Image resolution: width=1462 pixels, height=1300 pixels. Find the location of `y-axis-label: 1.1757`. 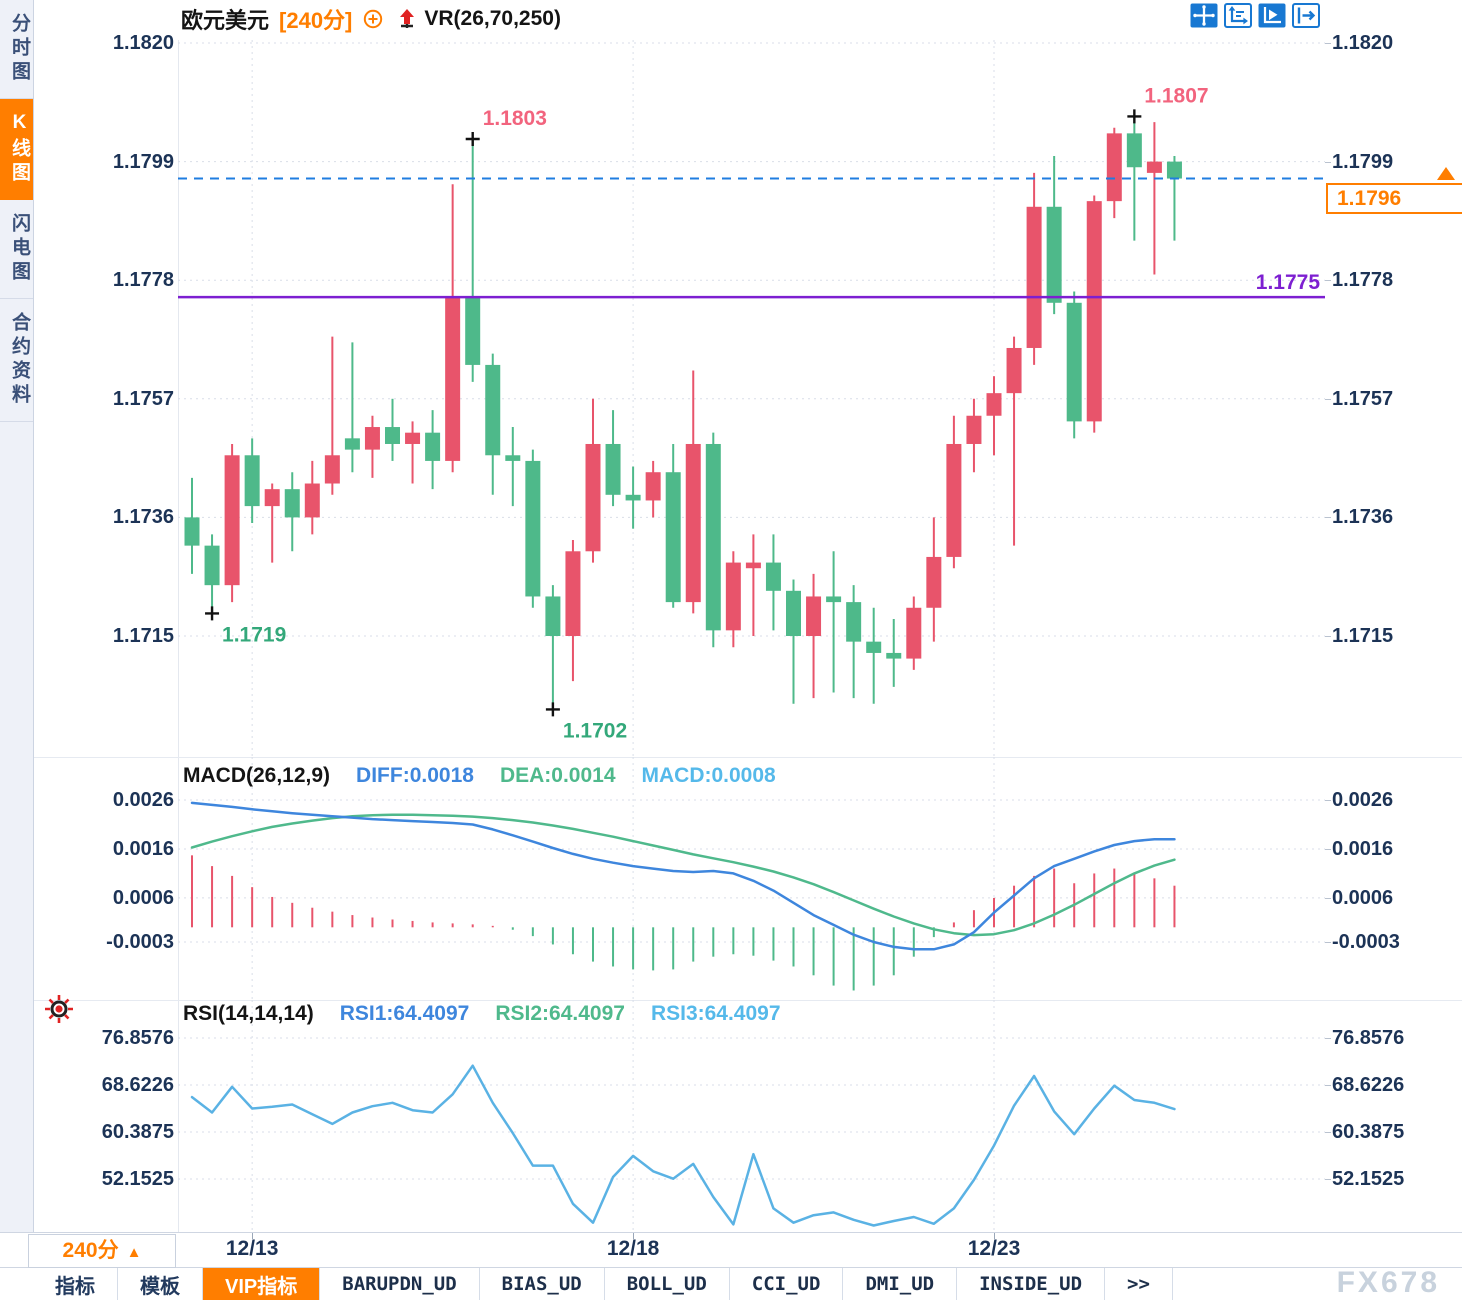

y-axis-label: 1.1757 is located at coordinates (1363, 398).